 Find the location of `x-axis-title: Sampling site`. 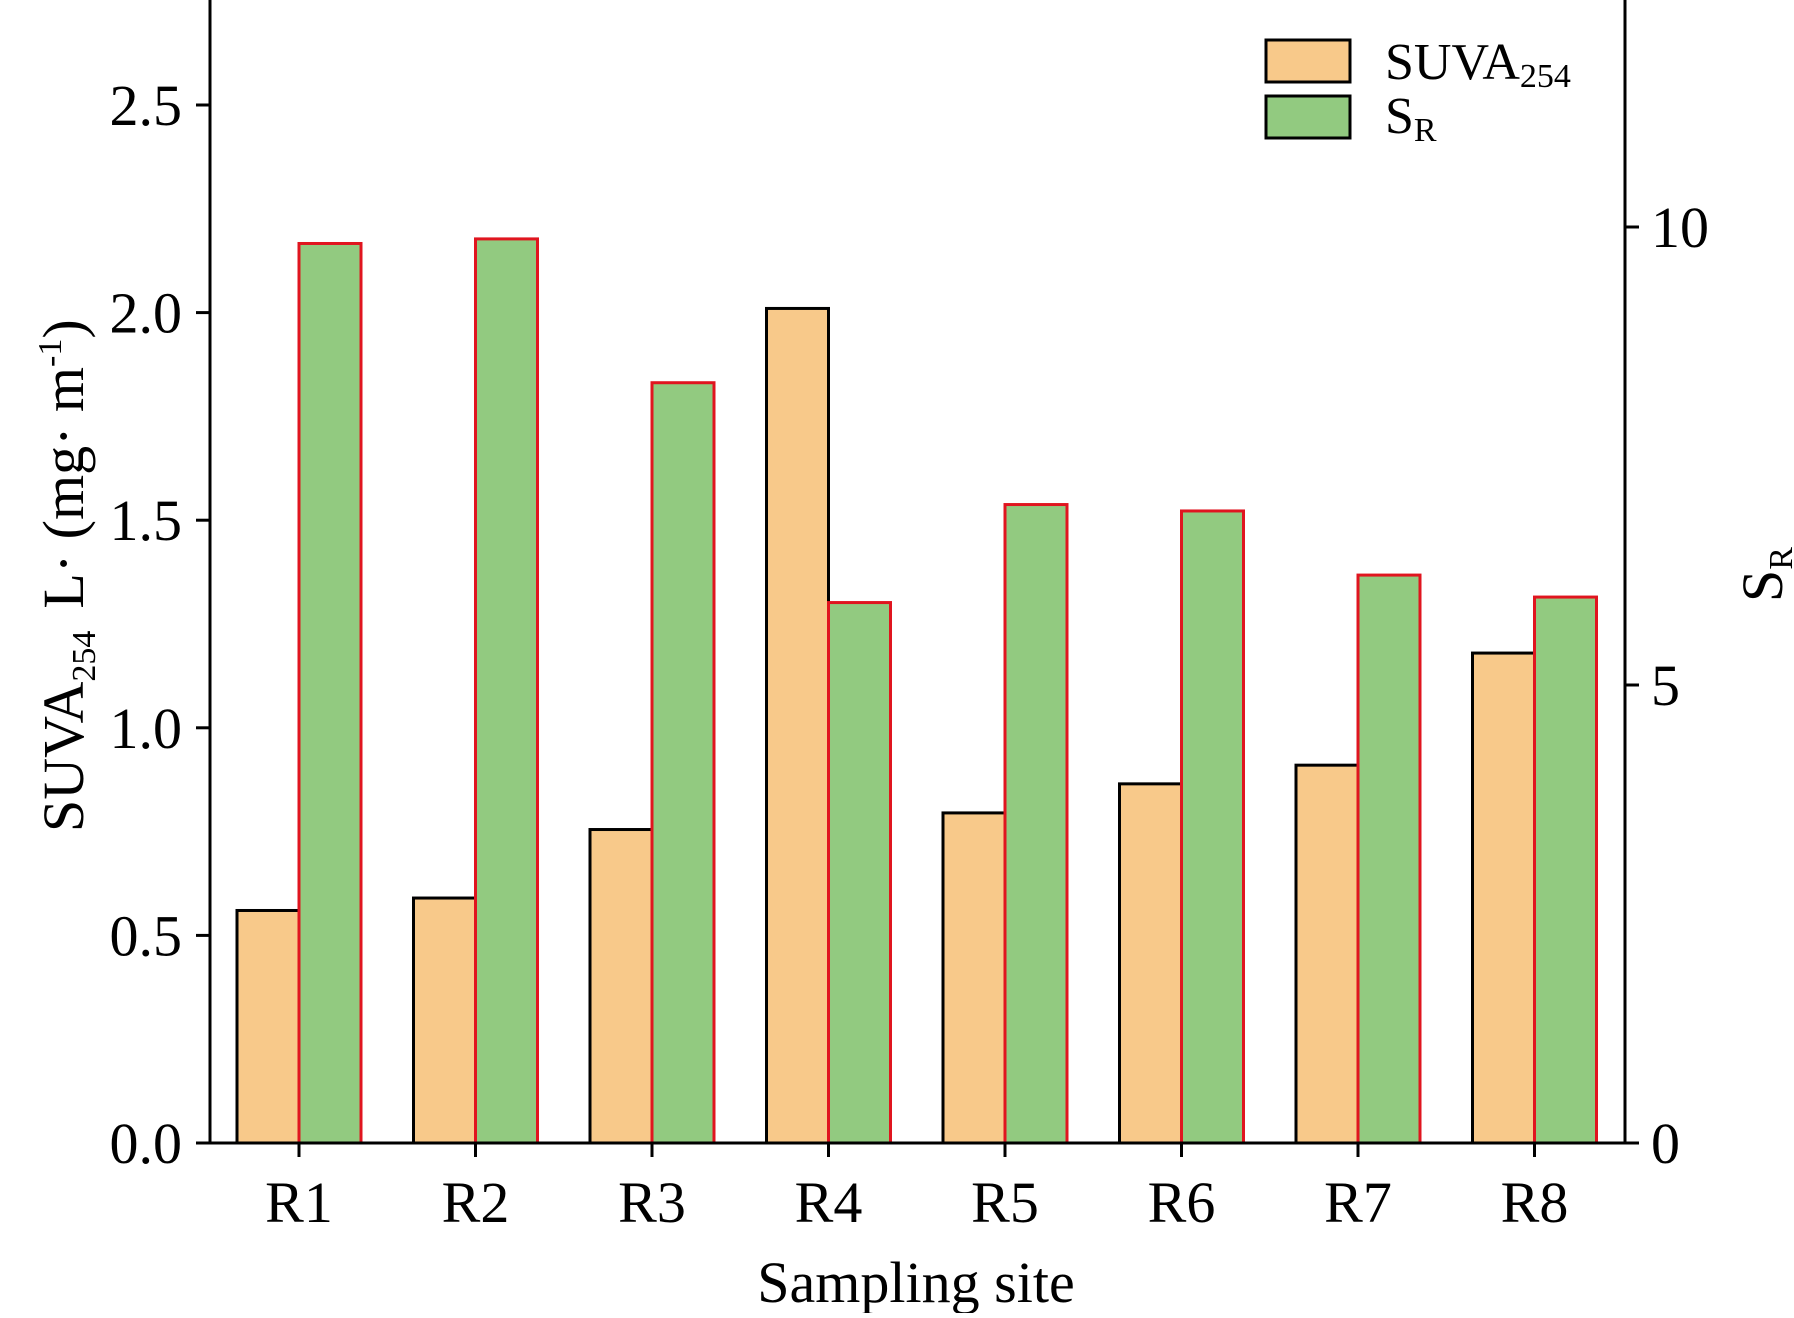

x-axis-title: Sampling site is located at coordinates (915, 1281).